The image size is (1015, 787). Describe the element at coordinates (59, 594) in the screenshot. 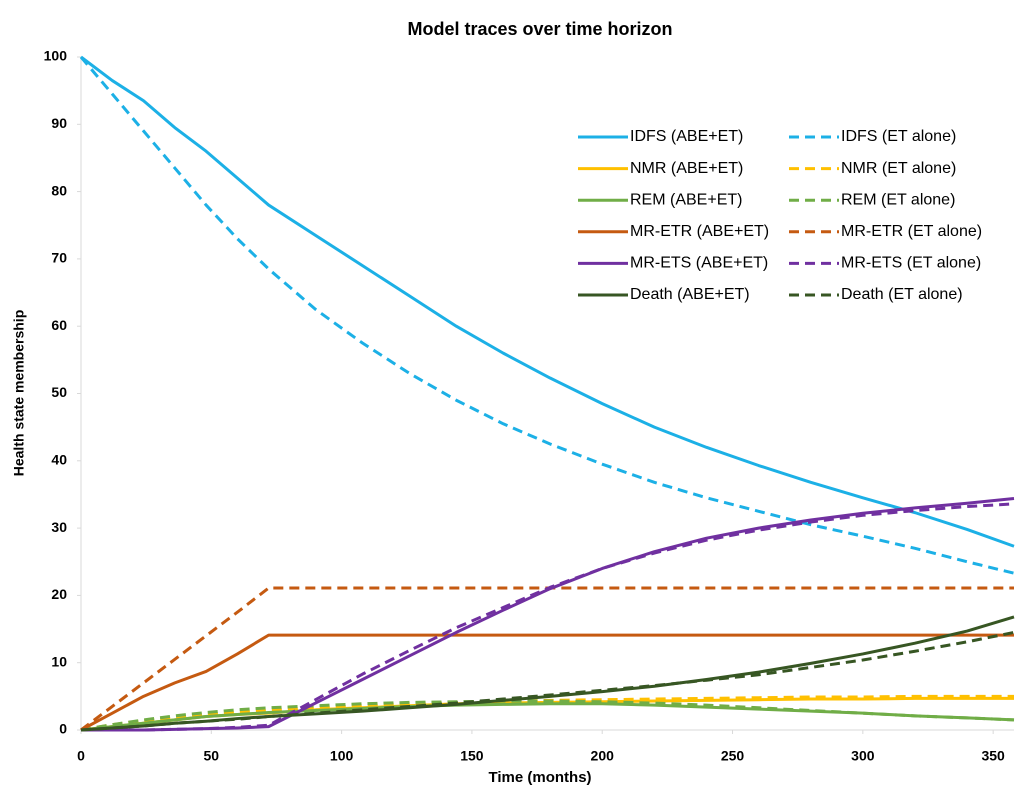

I see `y-tick-label: 20` at that location.